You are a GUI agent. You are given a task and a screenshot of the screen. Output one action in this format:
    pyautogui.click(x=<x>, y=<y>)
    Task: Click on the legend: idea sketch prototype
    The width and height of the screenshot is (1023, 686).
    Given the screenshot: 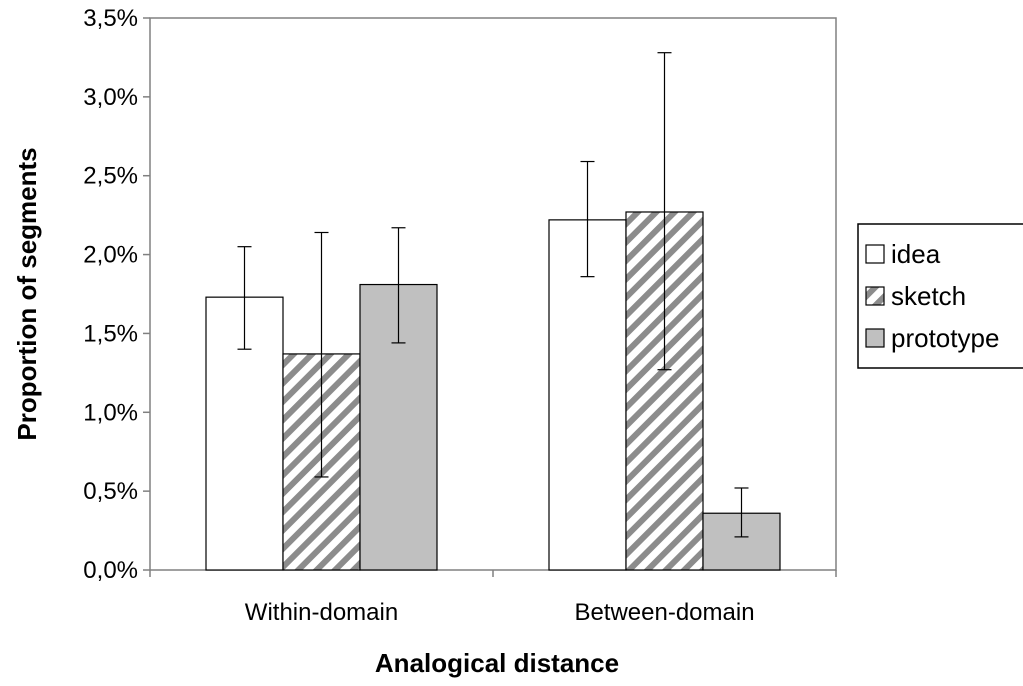 What is the action you would take?
    pyautogui.click(x=940, y=296)
    